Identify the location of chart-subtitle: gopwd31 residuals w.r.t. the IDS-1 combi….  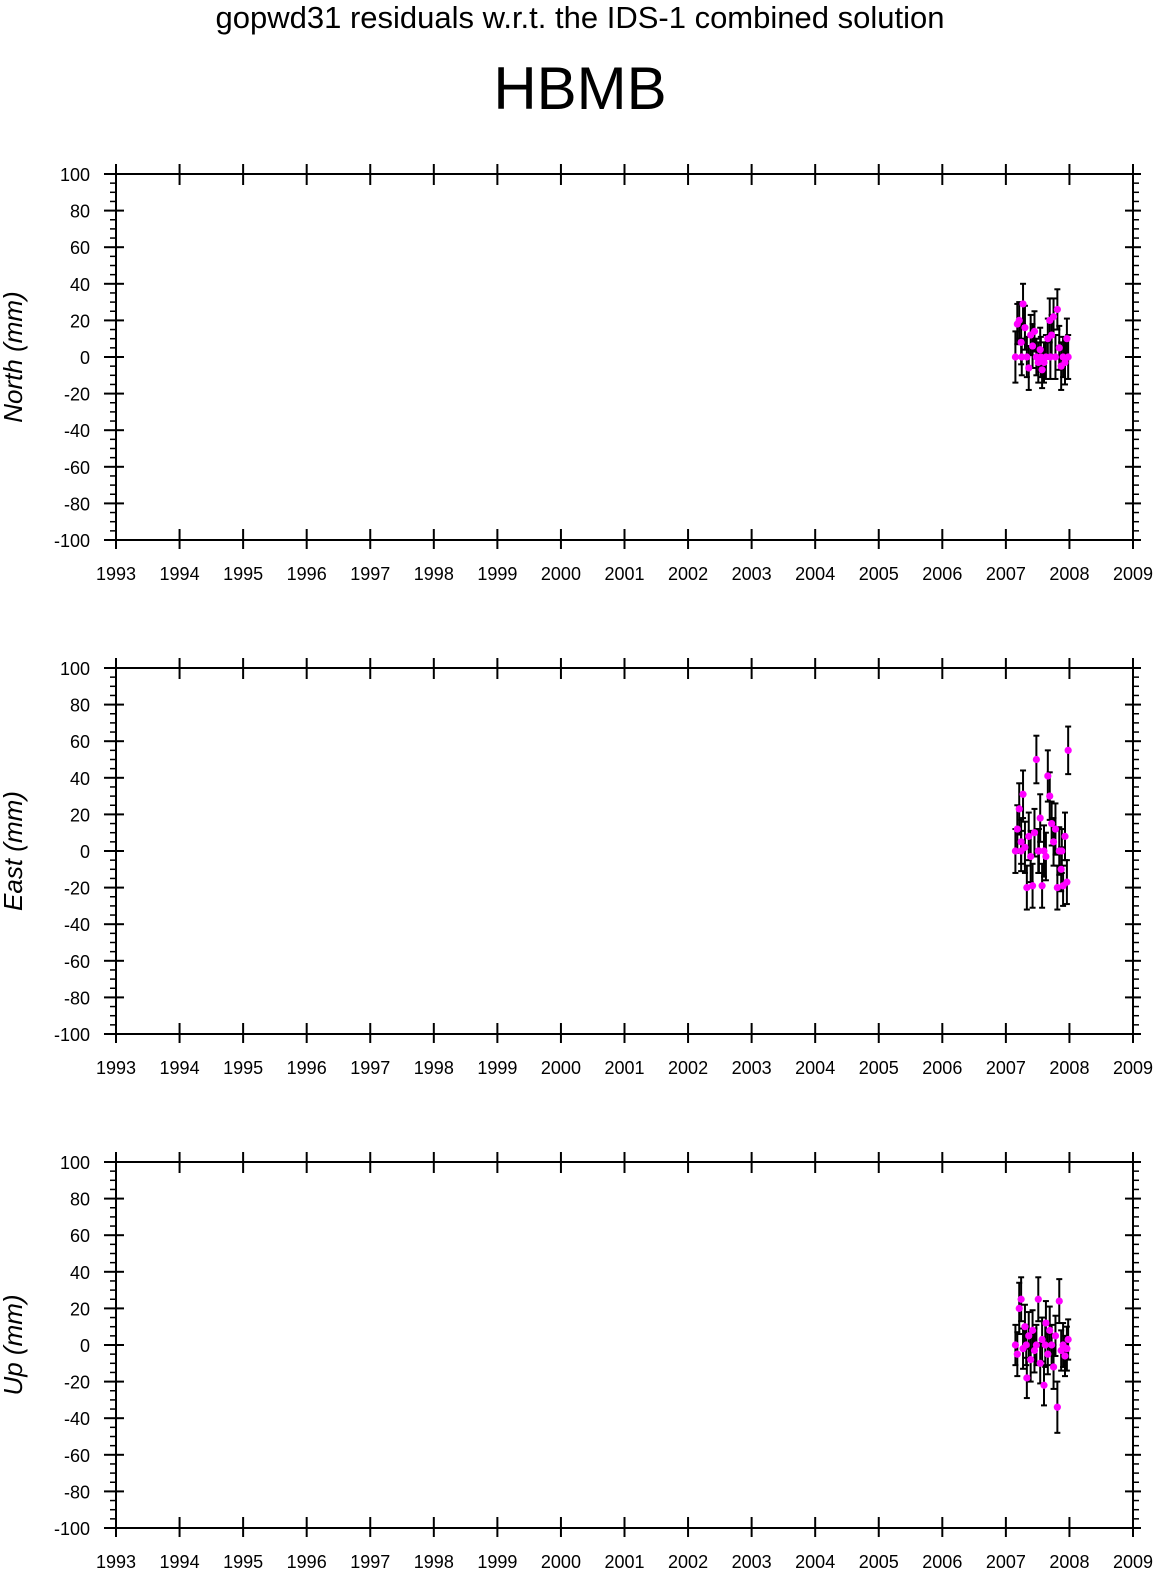
(580, 17).